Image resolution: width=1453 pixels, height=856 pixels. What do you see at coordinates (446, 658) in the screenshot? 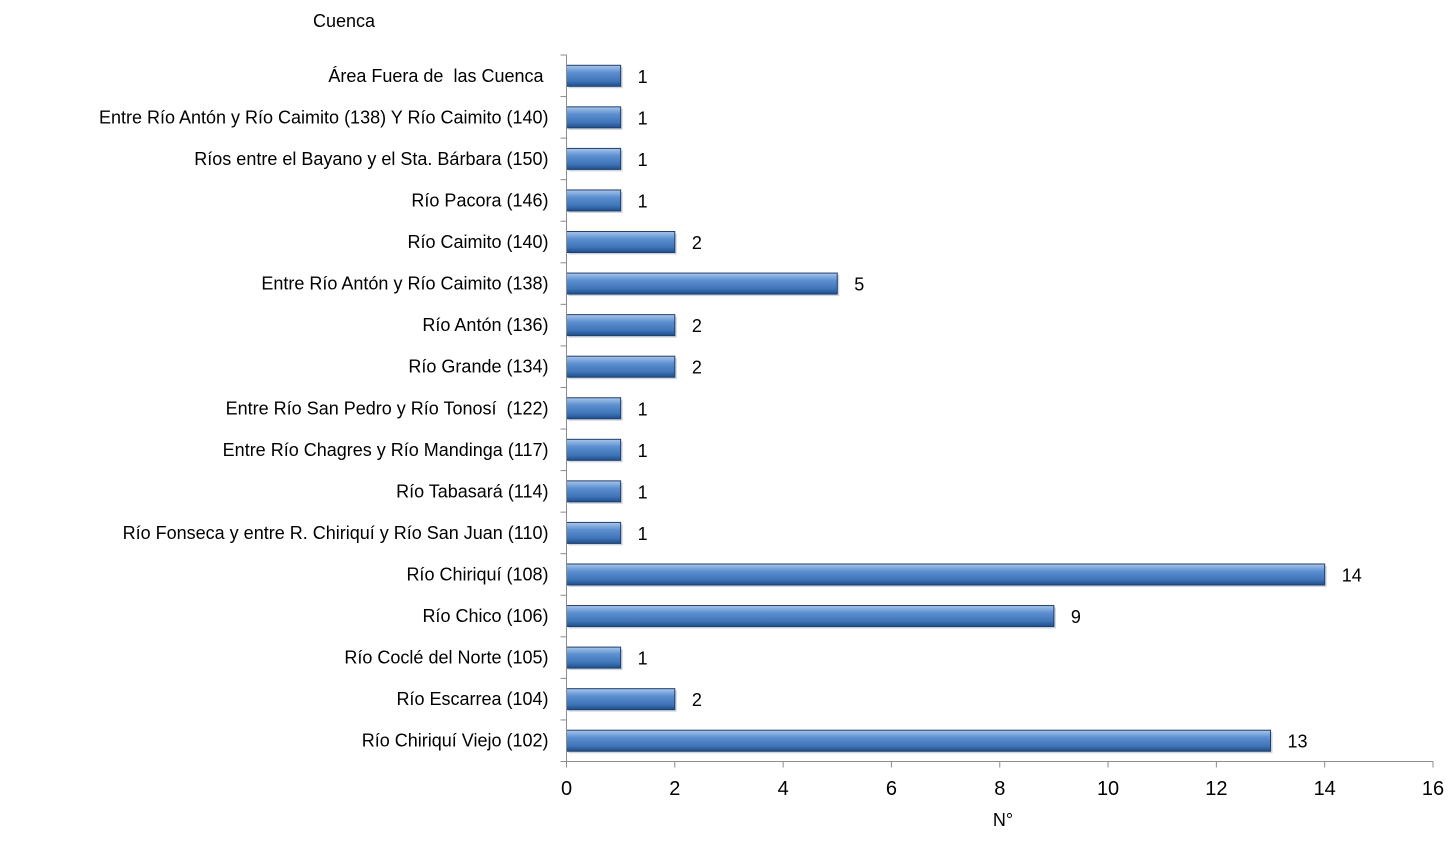
I see `category-label: Río Coclé del Norte (105)` at bounding box center [446, 658].